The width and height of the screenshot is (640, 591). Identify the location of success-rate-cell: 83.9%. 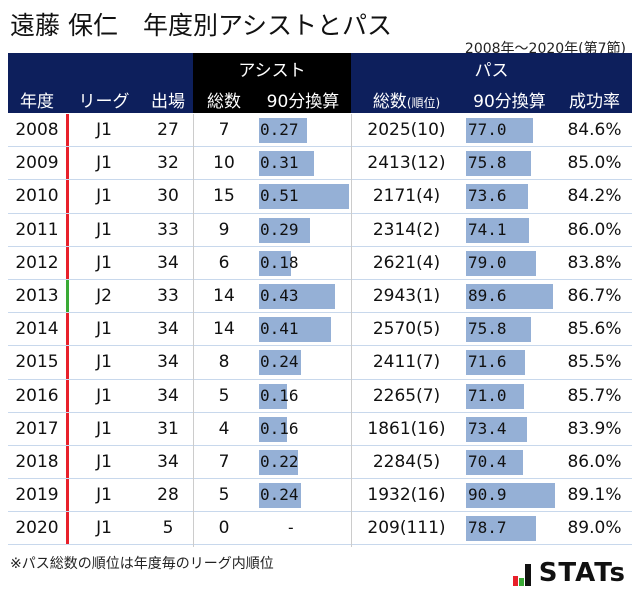
(594, 428).